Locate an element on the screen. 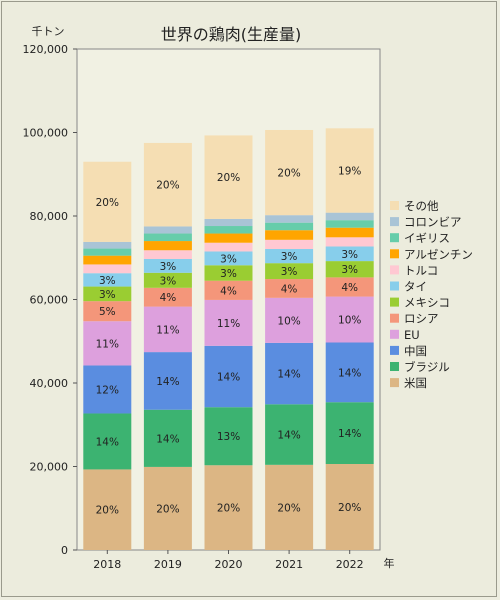 This screenshot has width=500, height=600. chart-title: 世界の鶏肉(生産量) is located at coordinates (231, 34).